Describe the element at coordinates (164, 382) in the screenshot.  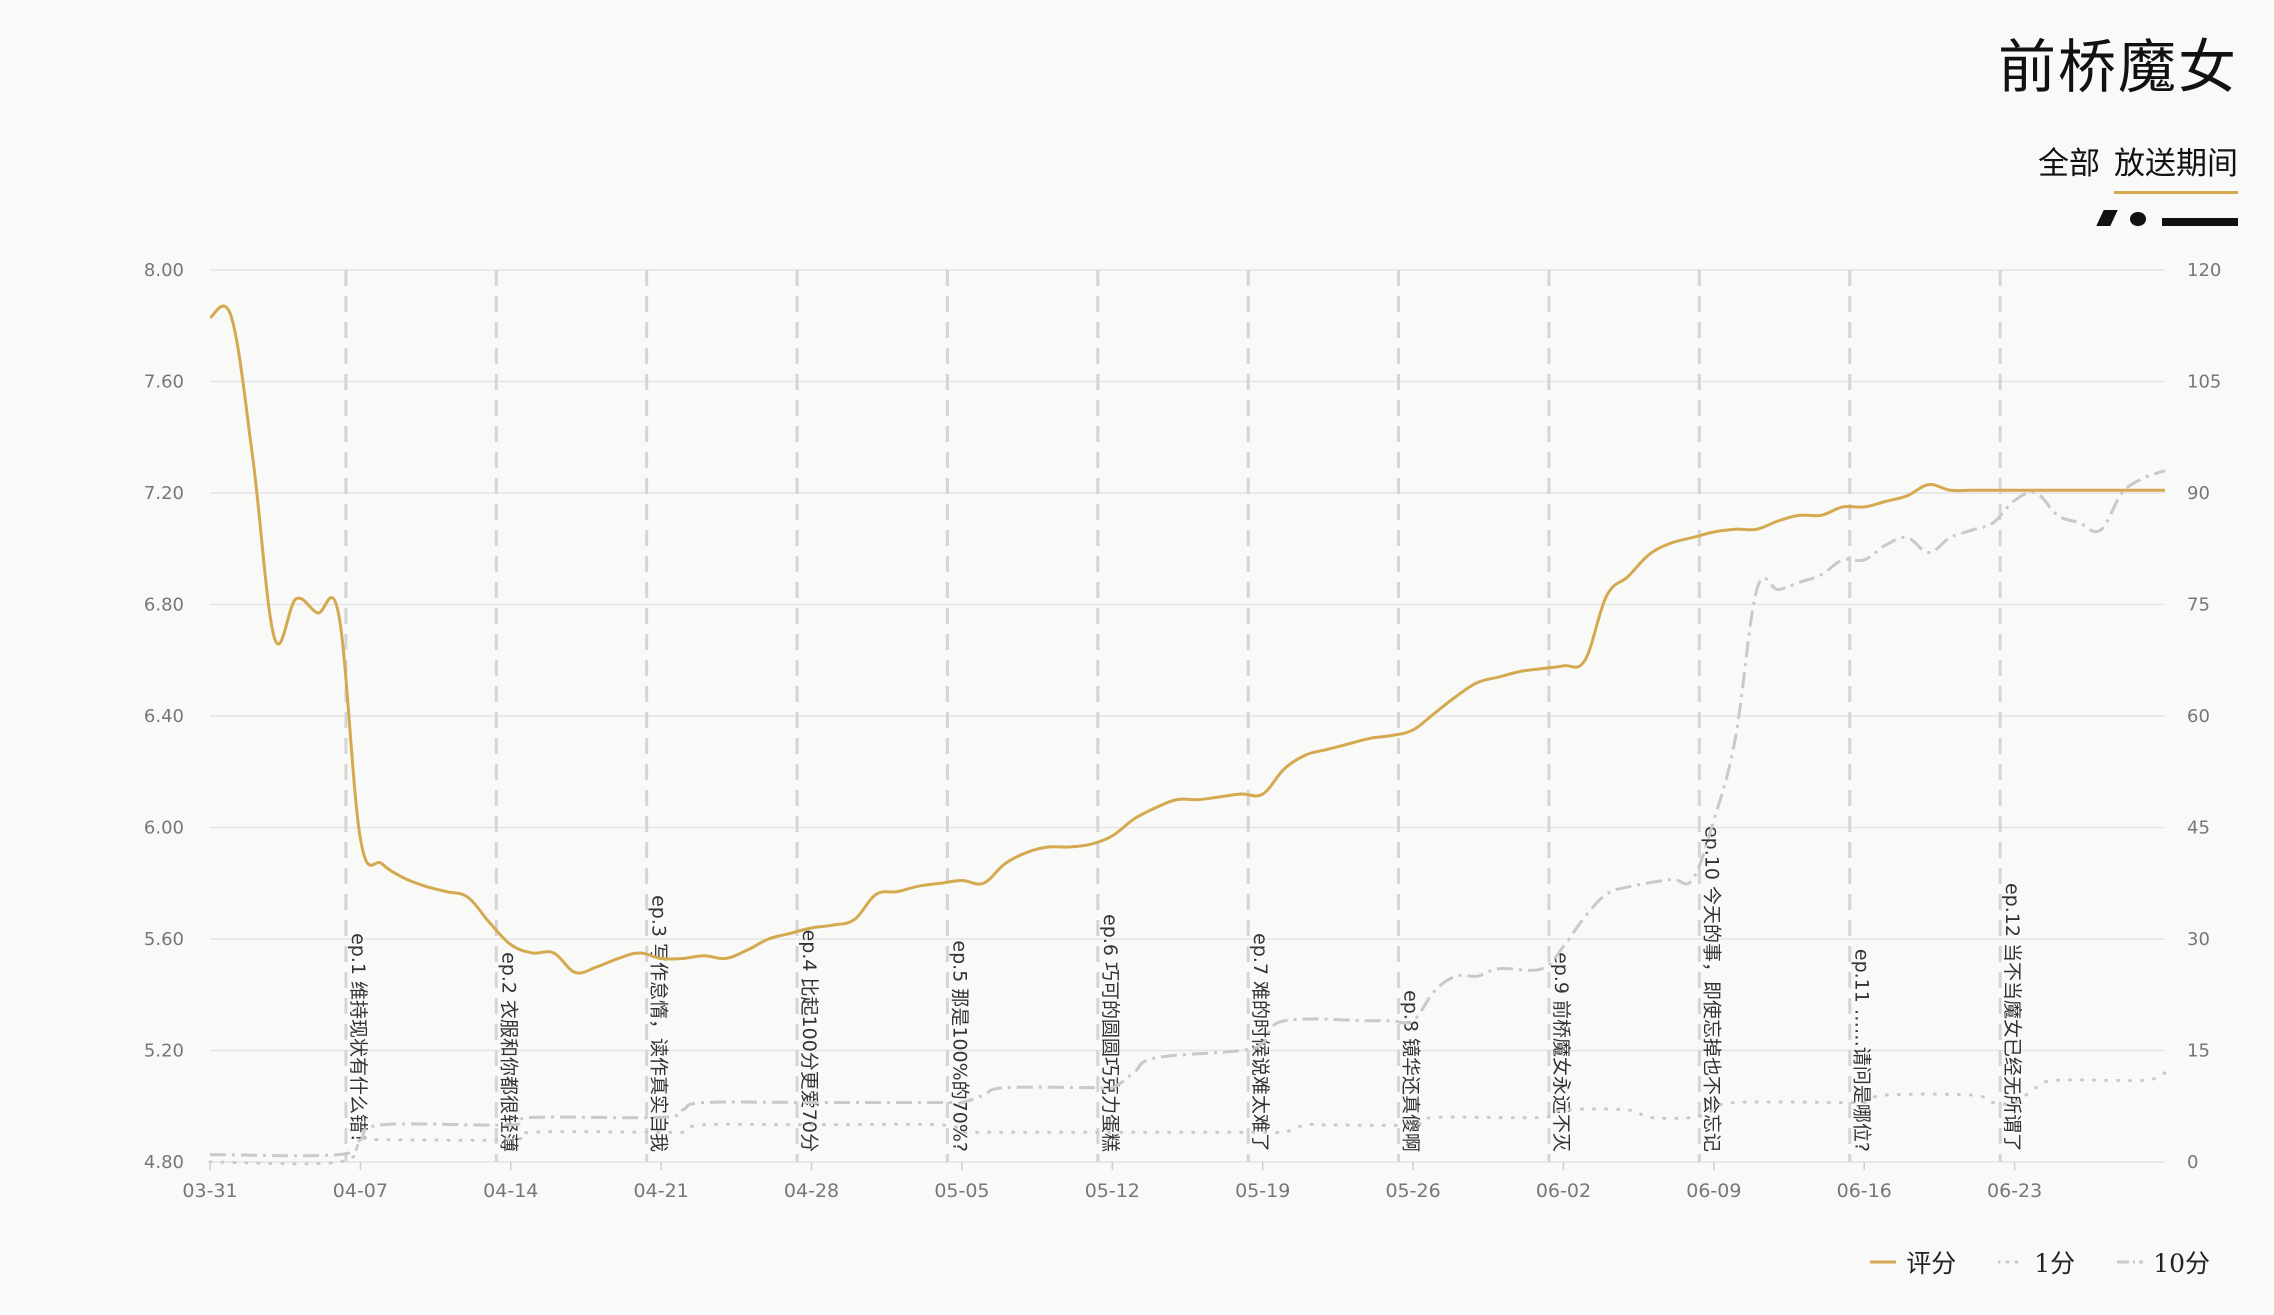
I see `y-left-tick-label: 7.60` at that location.